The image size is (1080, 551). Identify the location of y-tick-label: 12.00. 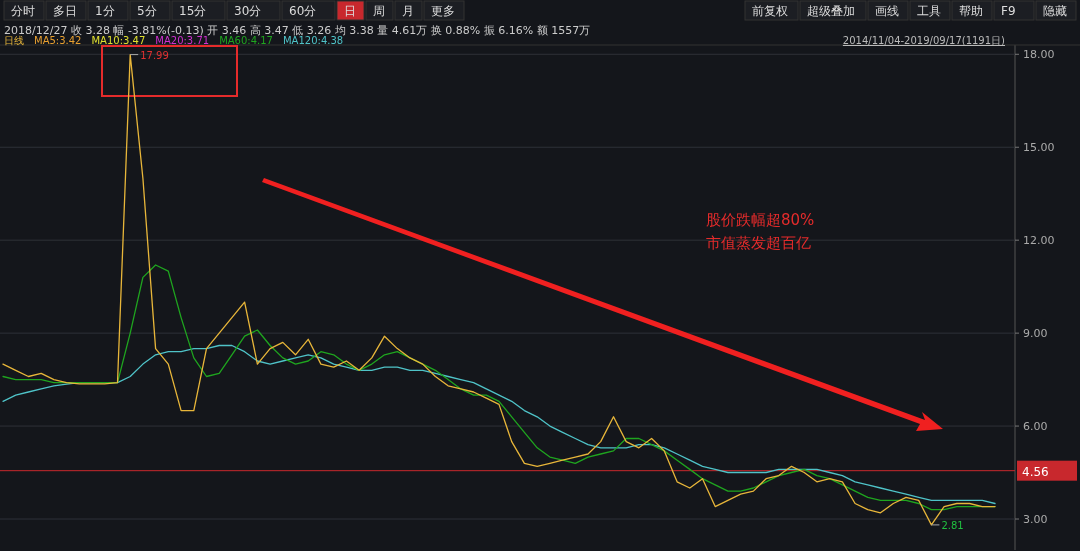
(1039, 241).